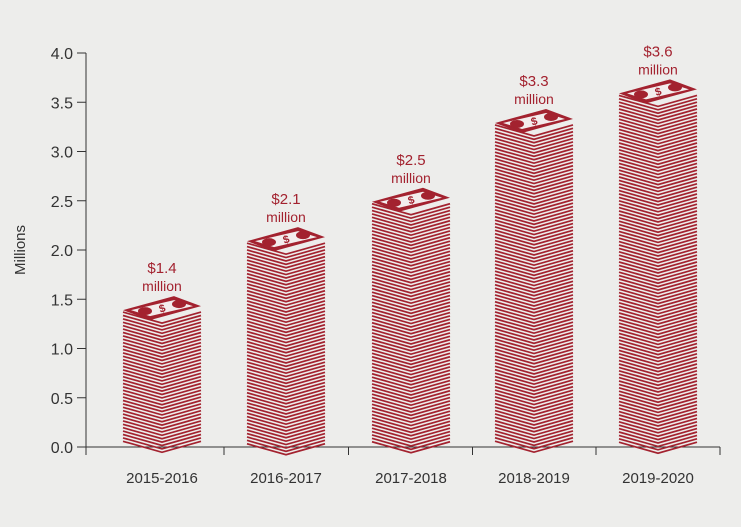 The width and height of the screenshot is (741, 527). I want to click on y-tick-label: 4.0, so click(62, 54).